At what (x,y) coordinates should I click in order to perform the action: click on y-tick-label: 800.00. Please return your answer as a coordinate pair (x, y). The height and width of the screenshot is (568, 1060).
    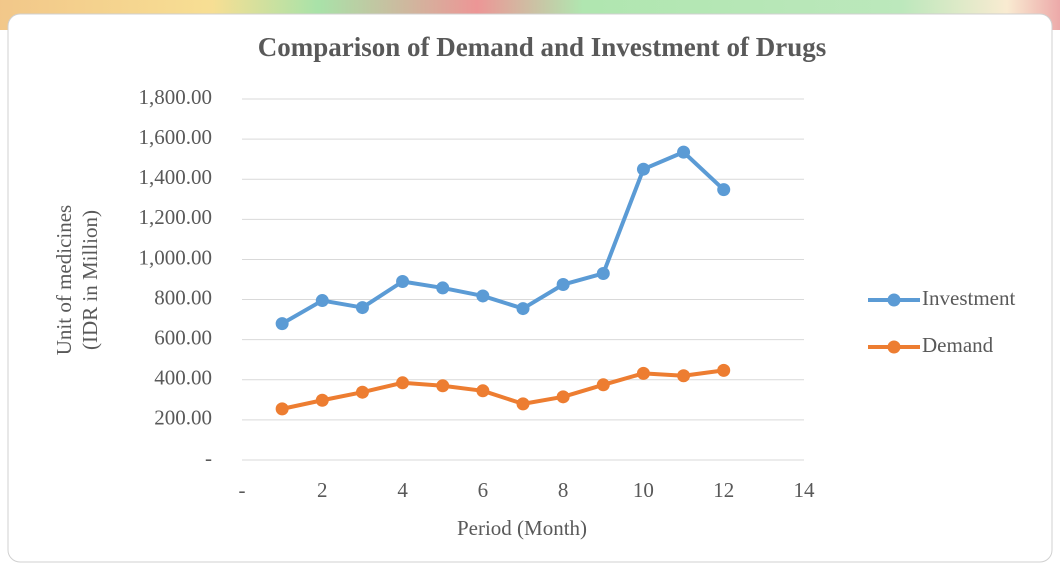
    Looking at the image, I should click on (183, 297).